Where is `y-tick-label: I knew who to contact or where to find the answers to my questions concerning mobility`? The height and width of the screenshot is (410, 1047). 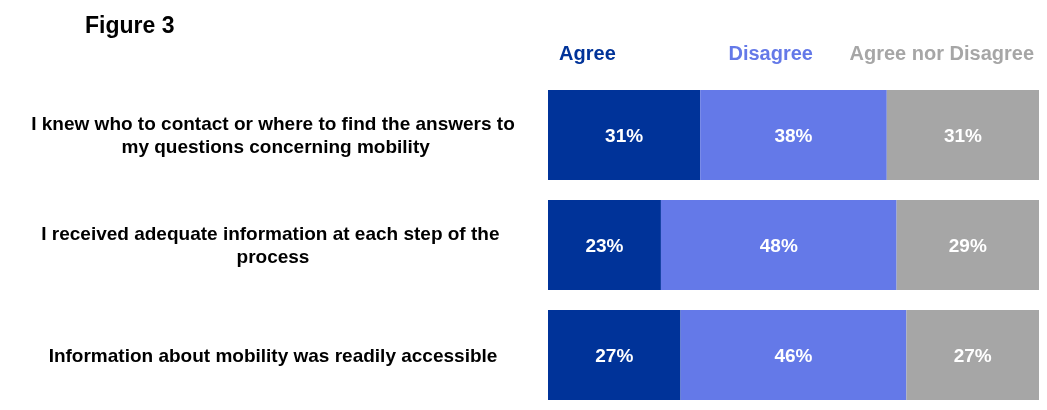 y-tick-label: I knew who to contact or where to find the answers to my questions concerning mobility is located at coordinates (273, 135).